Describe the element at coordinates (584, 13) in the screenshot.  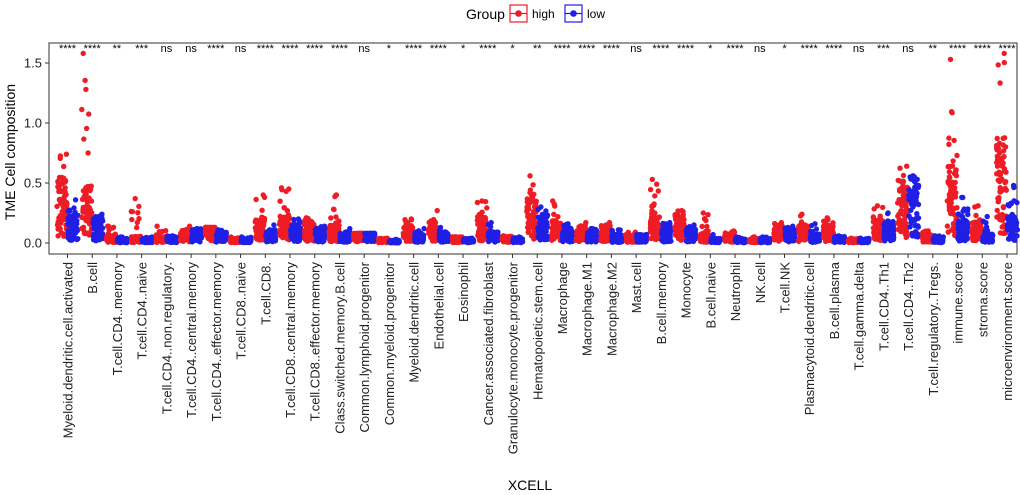
I see `legend-item-low: low` at that location.